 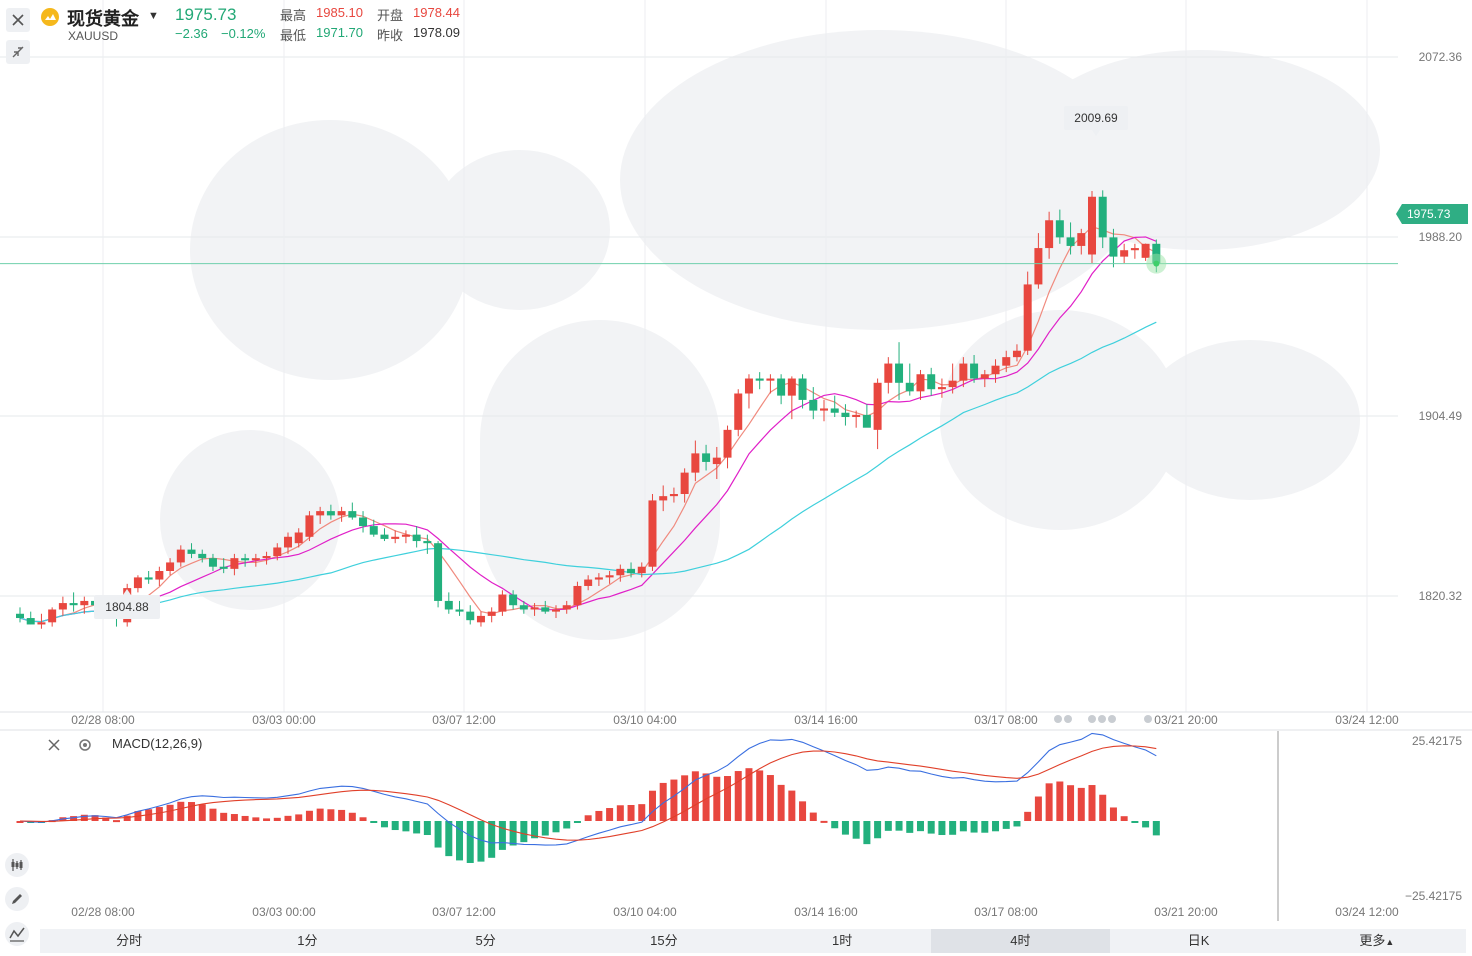 I want to click on candlestick-icon, so click(x=17, y=865).